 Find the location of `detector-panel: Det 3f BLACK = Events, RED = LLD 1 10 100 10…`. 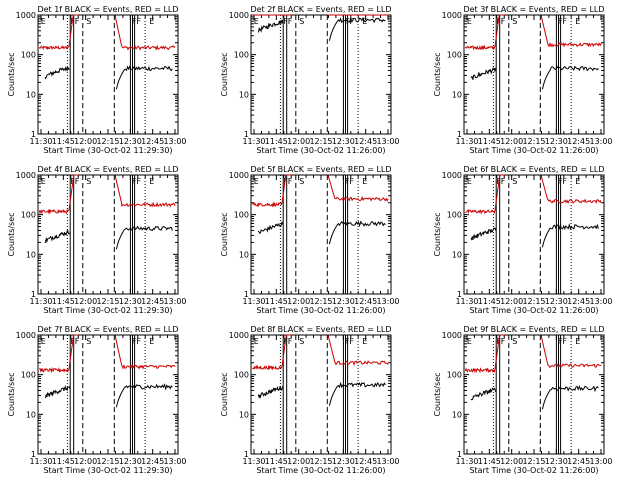

detector-panel: Det 3f BLACK = Events, RED = LLD 1 10 100 10… is located at coordinates (523, 80).